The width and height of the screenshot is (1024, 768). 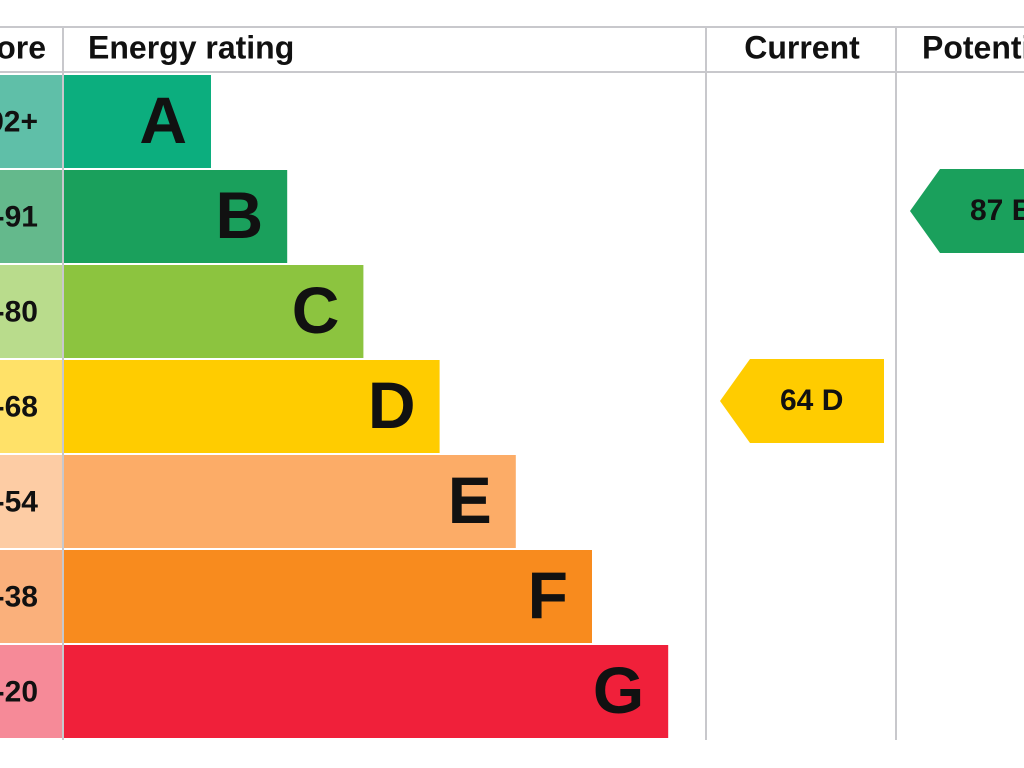 What do you see at coordinates (811, 400) in the screenshot?
I see `current-label: 64 D` at bounding box center [811, 400].